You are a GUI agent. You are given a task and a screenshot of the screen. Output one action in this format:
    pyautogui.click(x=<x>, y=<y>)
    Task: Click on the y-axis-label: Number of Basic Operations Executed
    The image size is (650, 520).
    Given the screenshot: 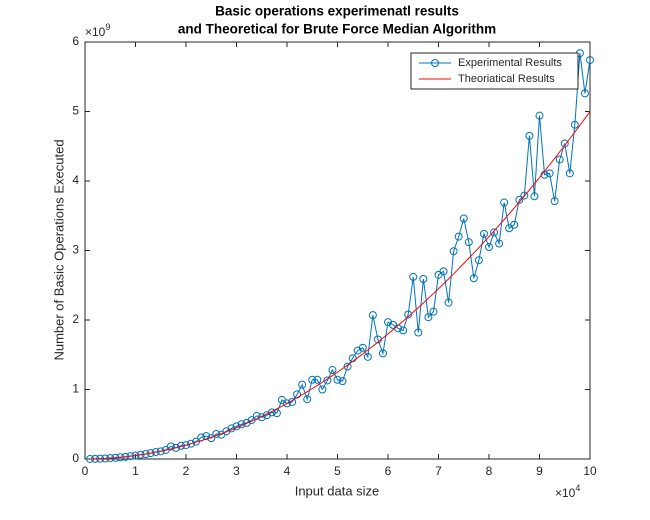 What is the action you would take?
    pyautogui.click(x=58, y=249)
    